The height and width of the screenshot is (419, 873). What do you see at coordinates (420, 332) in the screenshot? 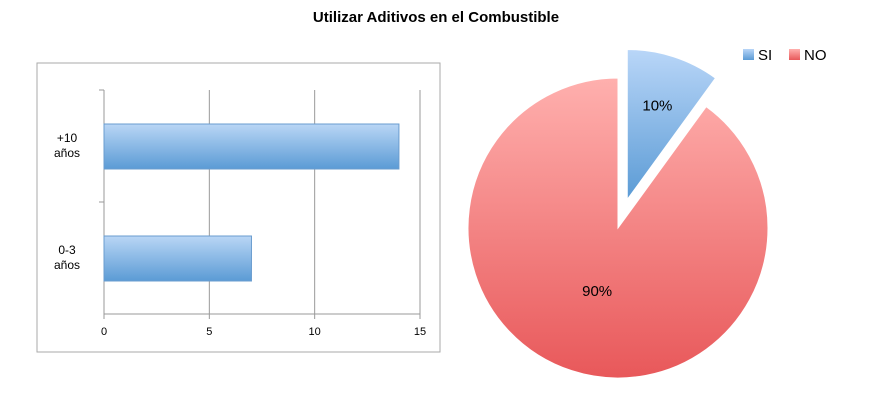
I see `x-tick-label: 15` at bounding box center [420, 332].